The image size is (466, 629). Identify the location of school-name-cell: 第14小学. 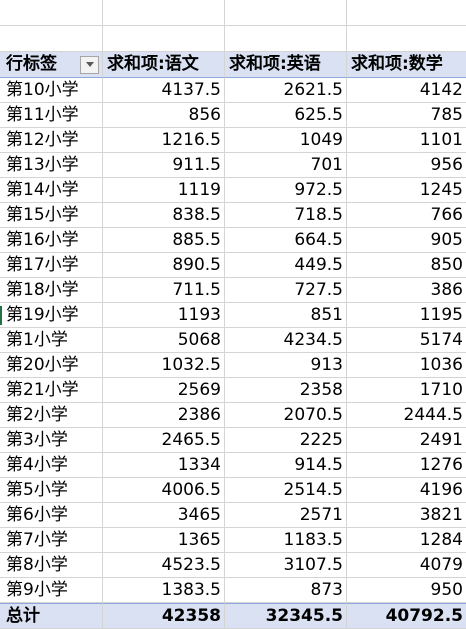
(51, 190).